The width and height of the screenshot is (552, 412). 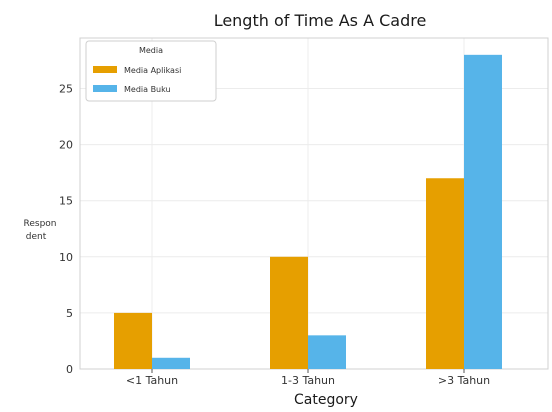 I want to click on x-axis-label: Category, so click(x=326, y=400).